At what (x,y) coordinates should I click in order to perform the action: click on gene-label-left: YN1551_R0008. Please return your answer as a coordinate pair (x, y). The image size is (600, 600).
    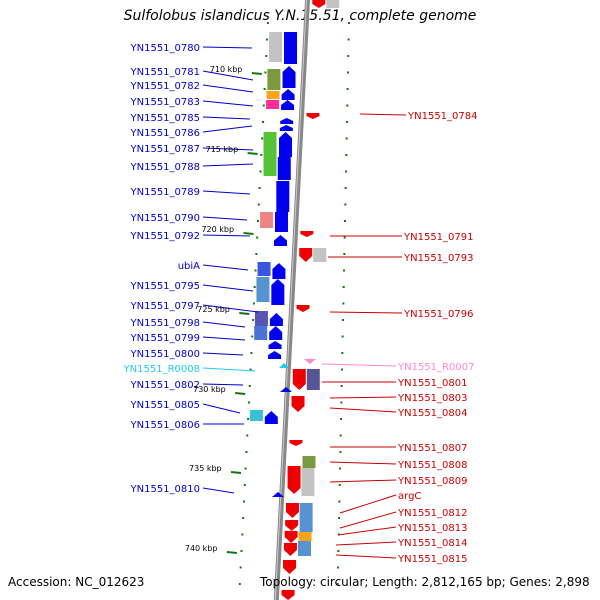
    Looking at the image, I should click on (161, 369).